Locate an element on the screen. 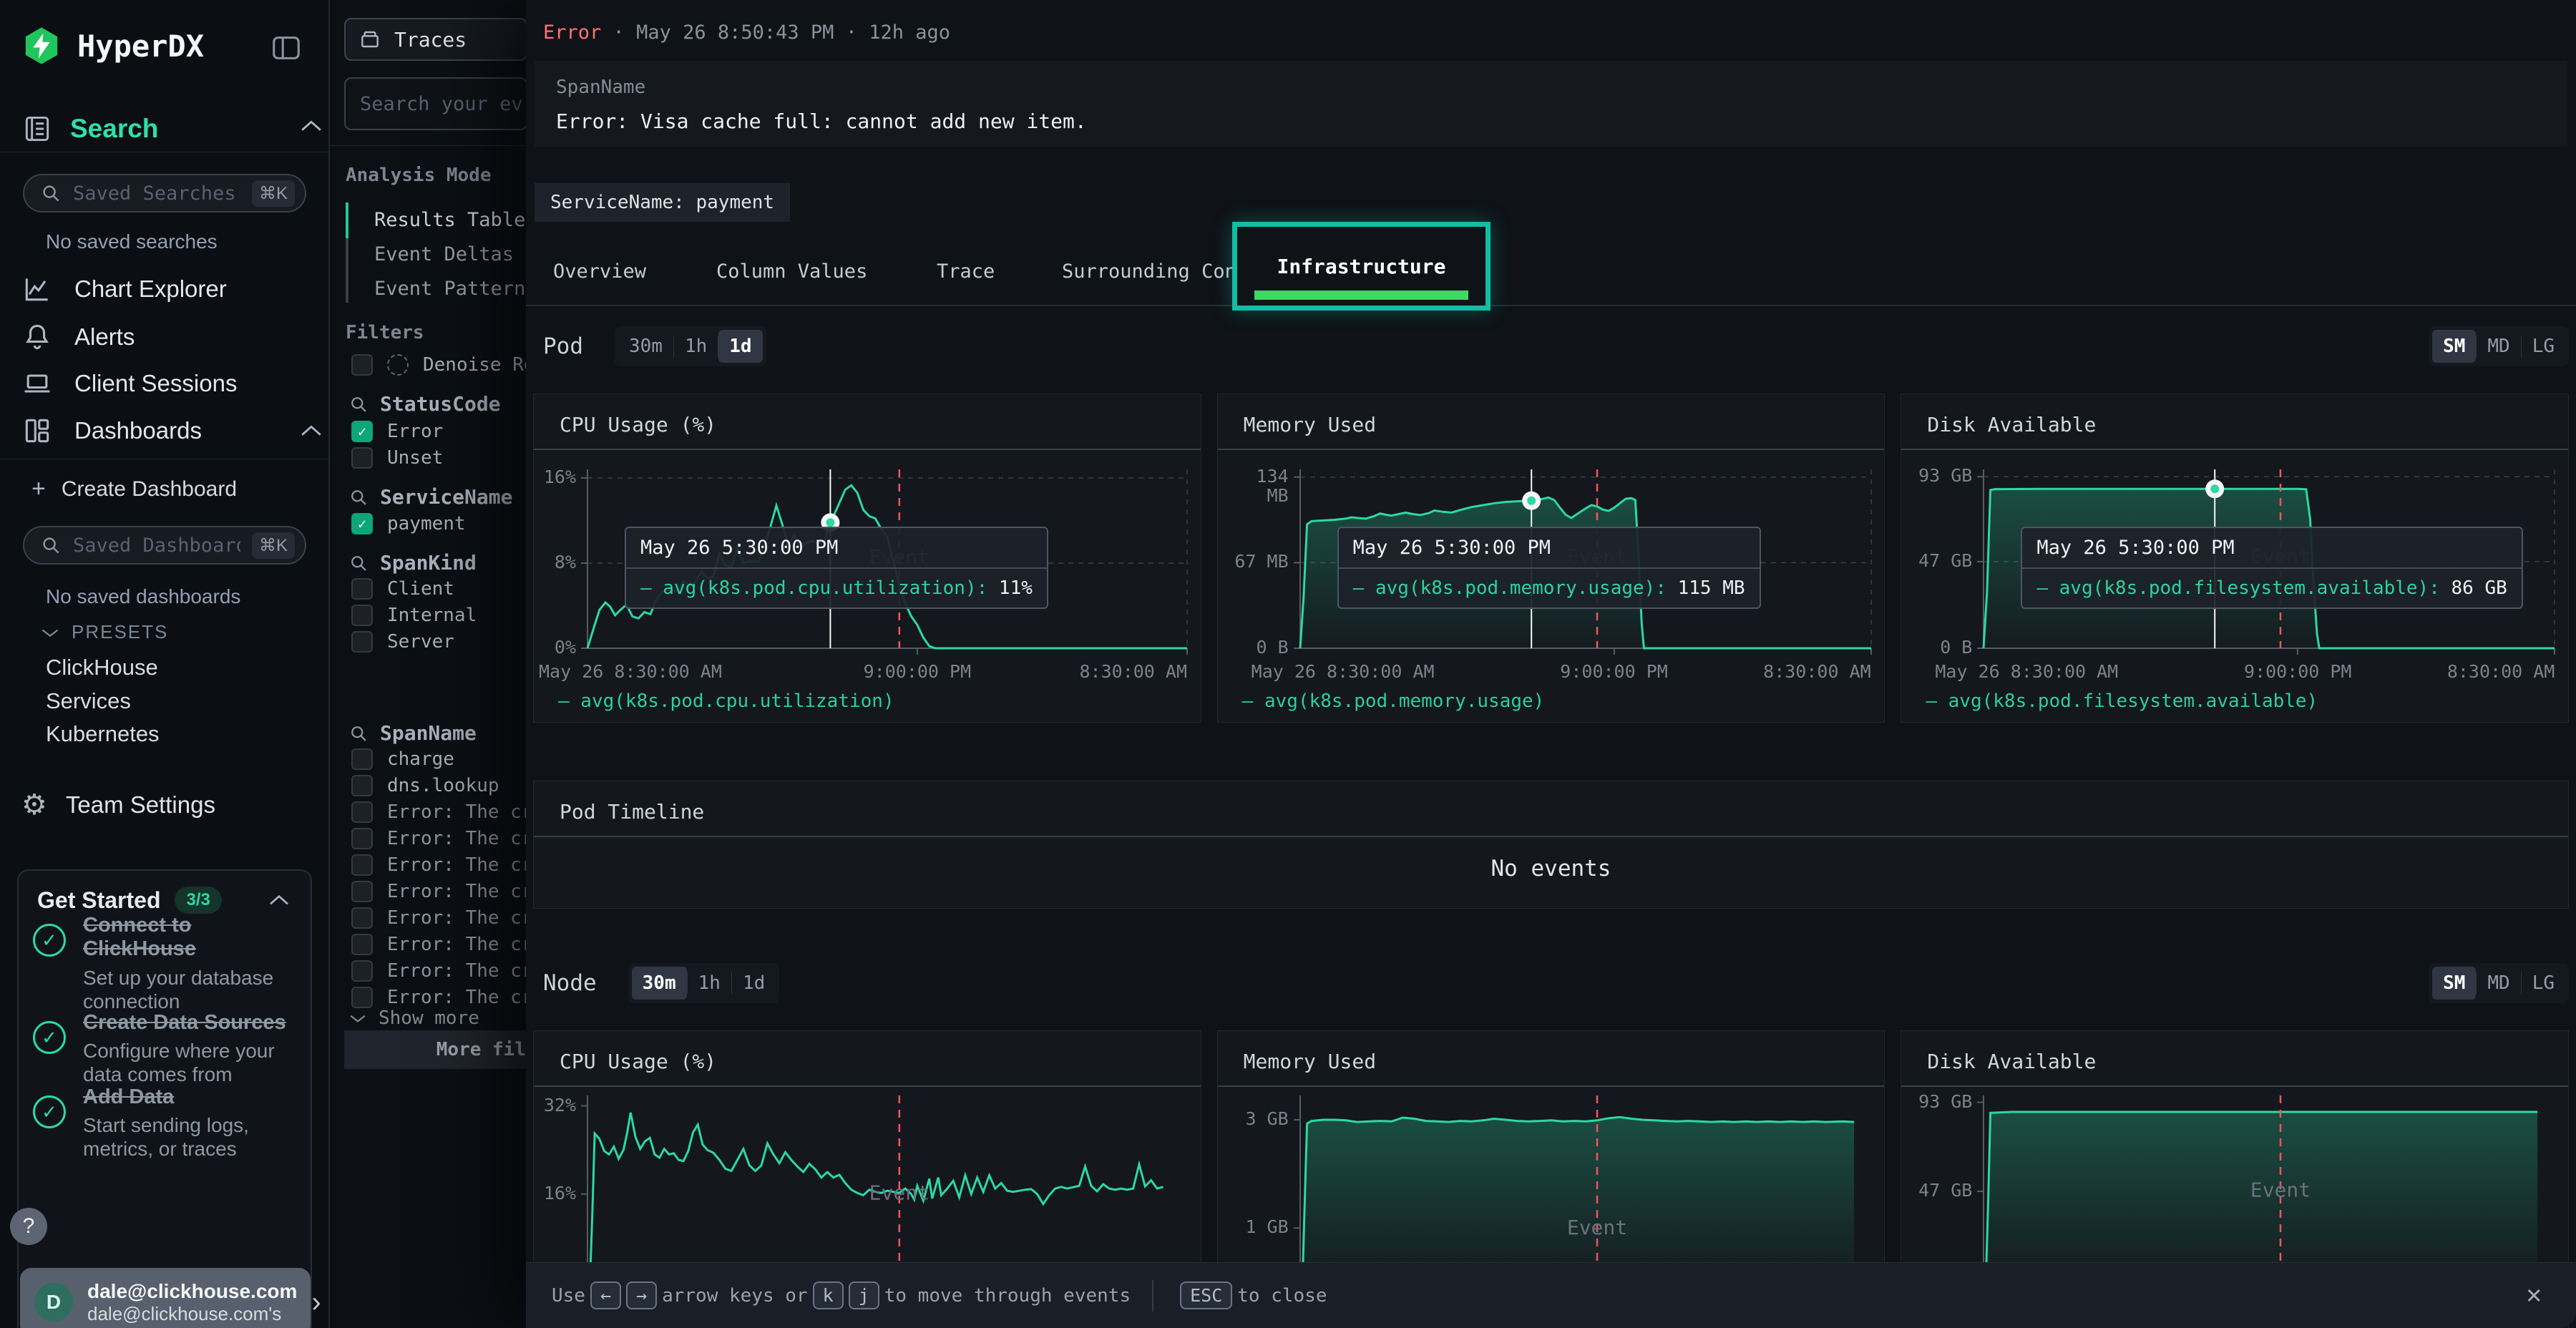 This screenshot has width=2576, height=1328. tooltip-value: — avg(k8s.pod.memory.usage): 115 MB is located at coordinates (1548, 588).